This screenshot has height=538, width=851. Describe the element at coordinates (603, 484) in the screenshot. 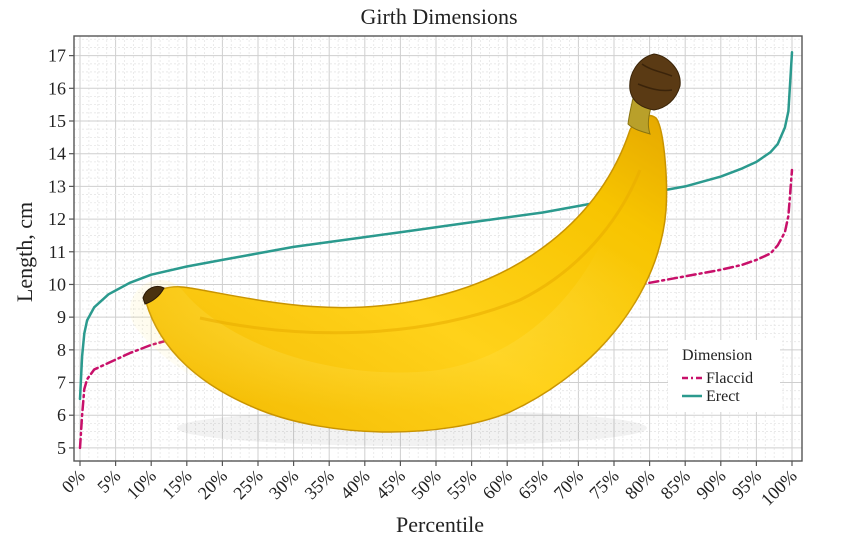

I see `x-tick-label: 75%` at that location.